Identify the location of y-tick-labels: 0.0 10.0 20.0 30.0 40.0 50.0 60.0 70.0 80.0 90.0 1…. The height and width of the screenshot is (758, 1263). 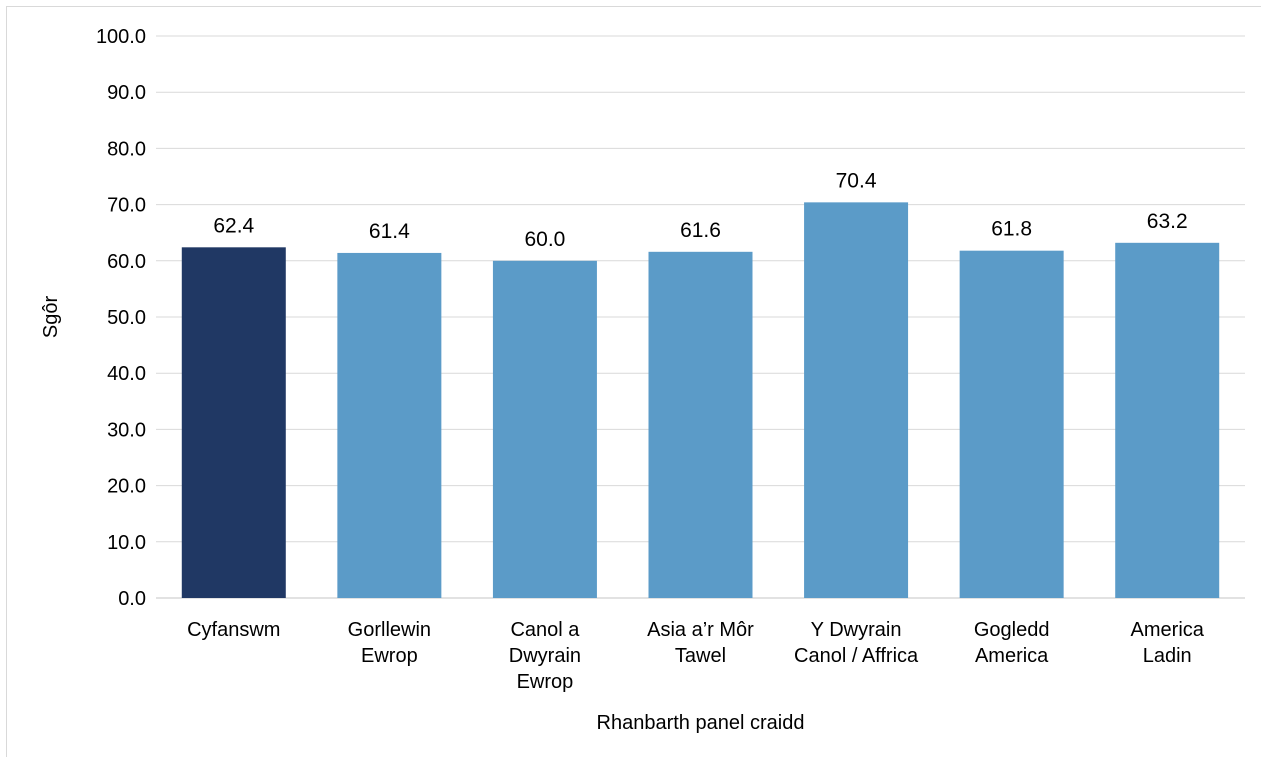
(121, 318).